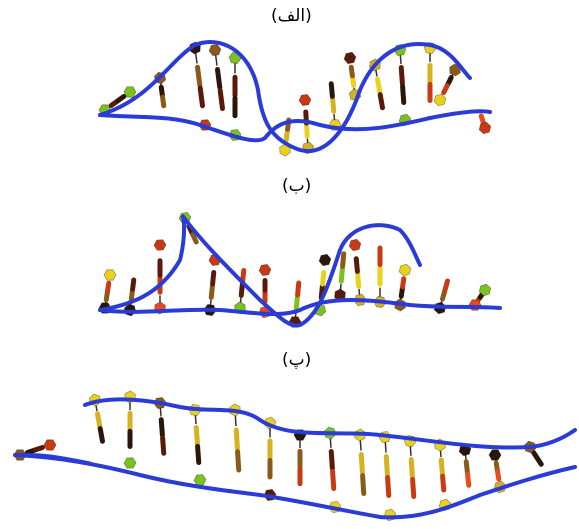 This screenshot has height=529, width=579. What do you see at coordinates (297, 186) in the screenshot?
I see `panel-b-label: (ب)` at bounding box center [297, 186].